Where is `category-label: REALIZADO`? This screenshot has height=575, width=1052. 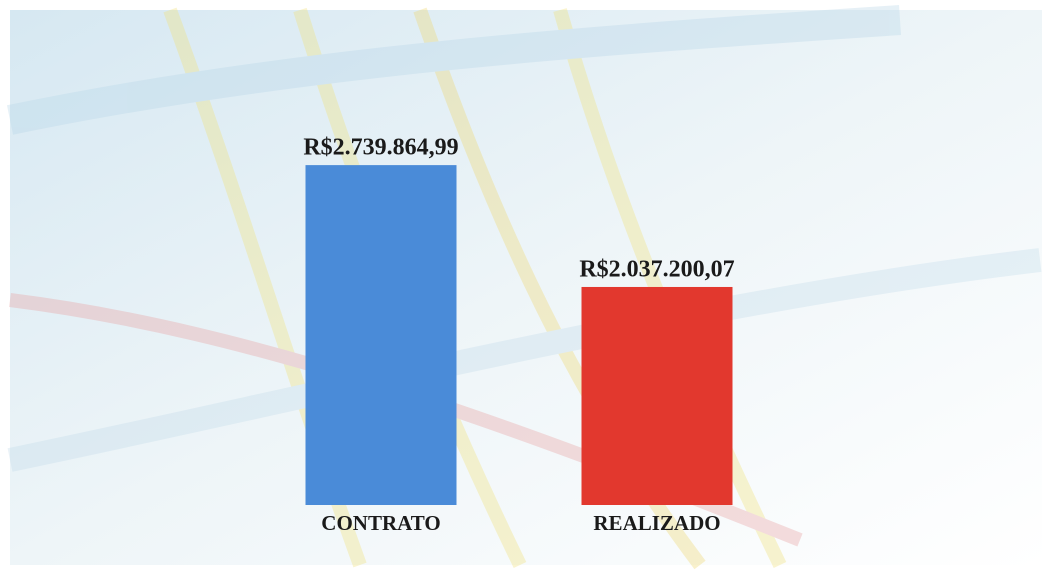 category-label: REALIZADO is located at coordinates (656, 523).